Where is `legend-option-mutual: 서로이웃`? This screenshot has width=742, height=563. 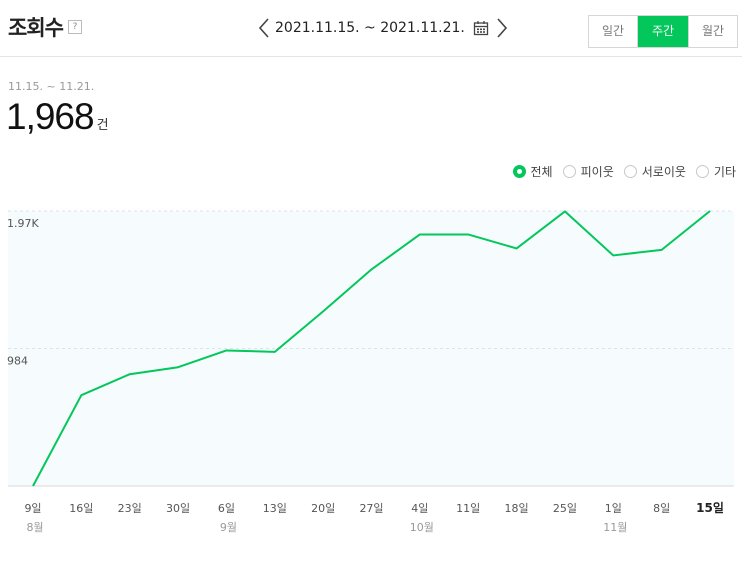 legend-option-mutual: 서로이웃 is located at coordinates (654, 171).